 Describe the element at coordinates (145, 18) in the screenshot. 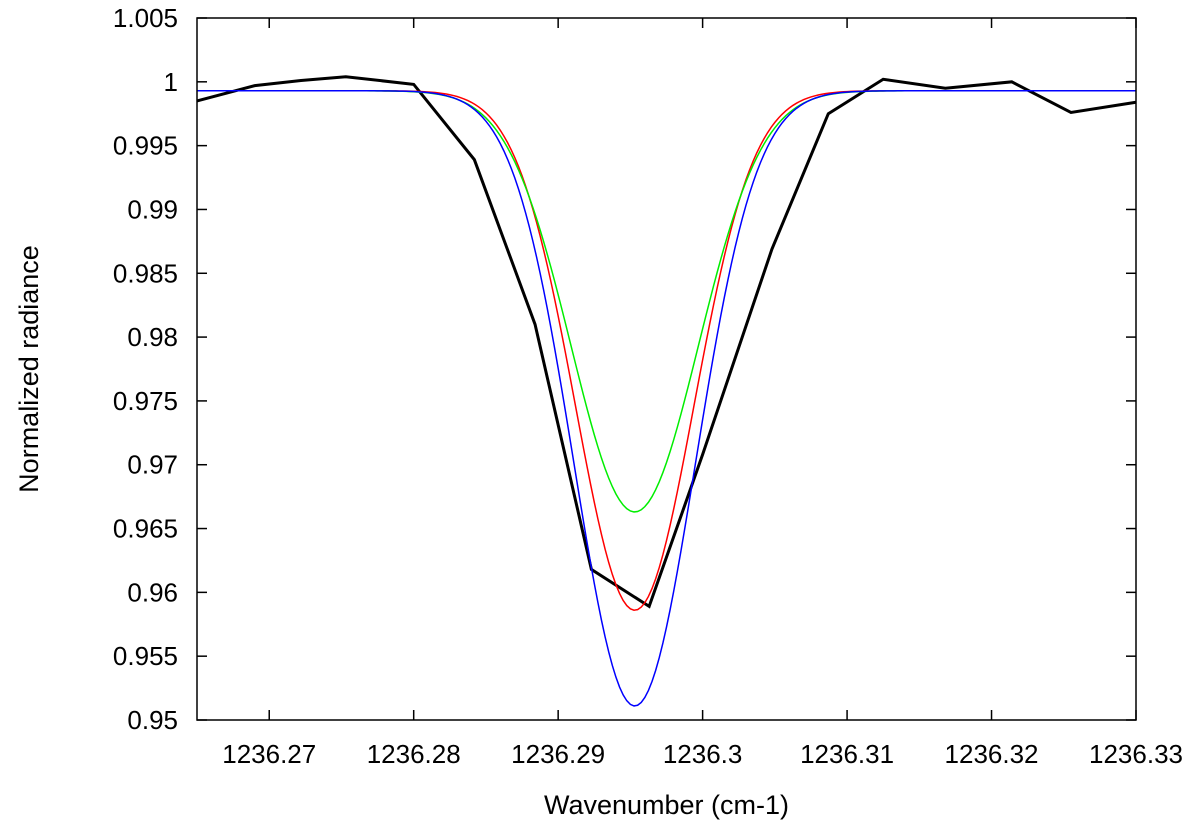

I see `y-tick-label: 1.005` at that location.